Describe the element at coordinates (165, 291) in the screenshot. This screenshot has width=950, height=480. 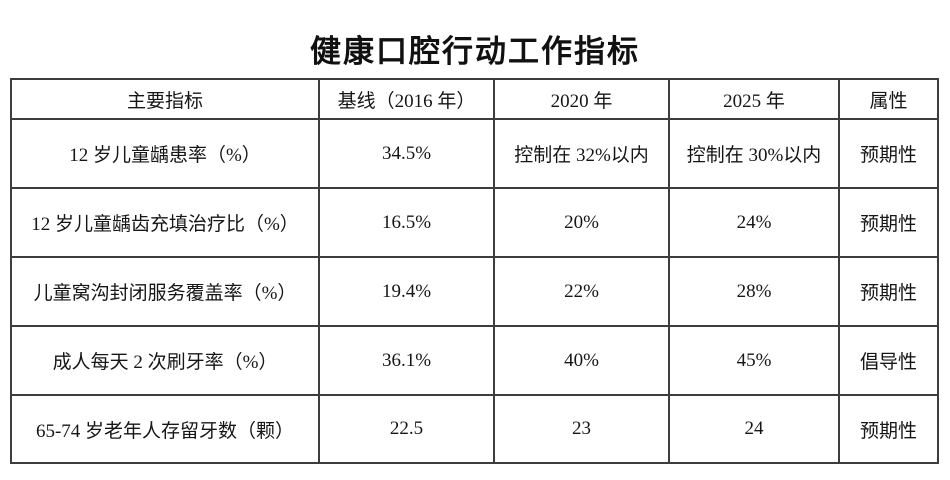
I see `cell-indicator: 儿童窝沟封闭服务覆盖率（%）` at that location.